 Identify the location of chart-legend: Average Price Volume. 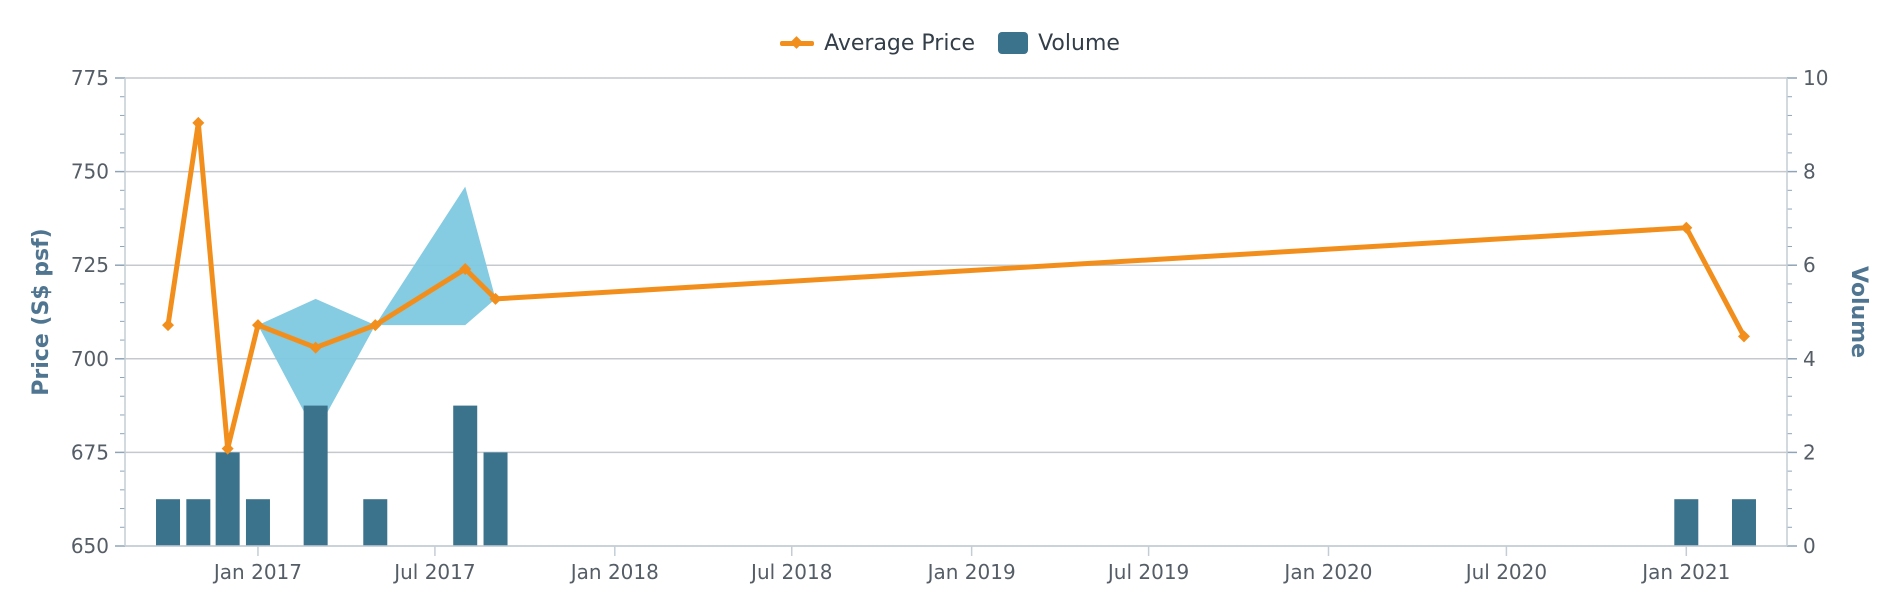
(950, 43).